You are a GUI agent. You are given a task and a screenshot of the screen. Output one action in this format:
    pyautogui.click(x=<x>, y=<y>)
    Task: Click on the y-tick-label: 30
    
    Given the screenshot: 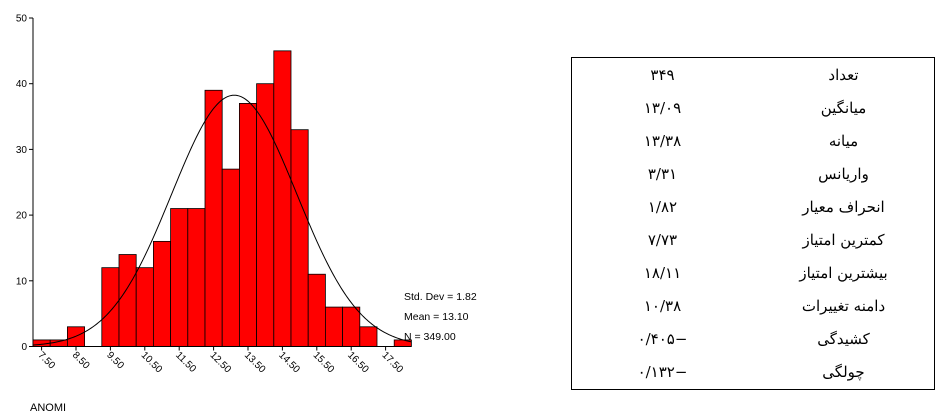 What is the action you would take?
    pyautogui.click(x=22, y=150)
    